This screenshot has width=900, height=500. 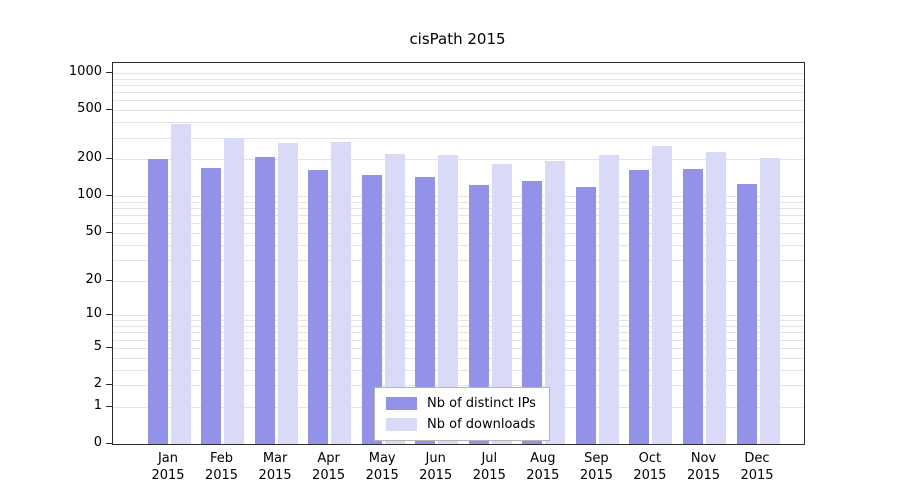 I want to click on x-tick-month: Jun, so click(x=435, y=458).